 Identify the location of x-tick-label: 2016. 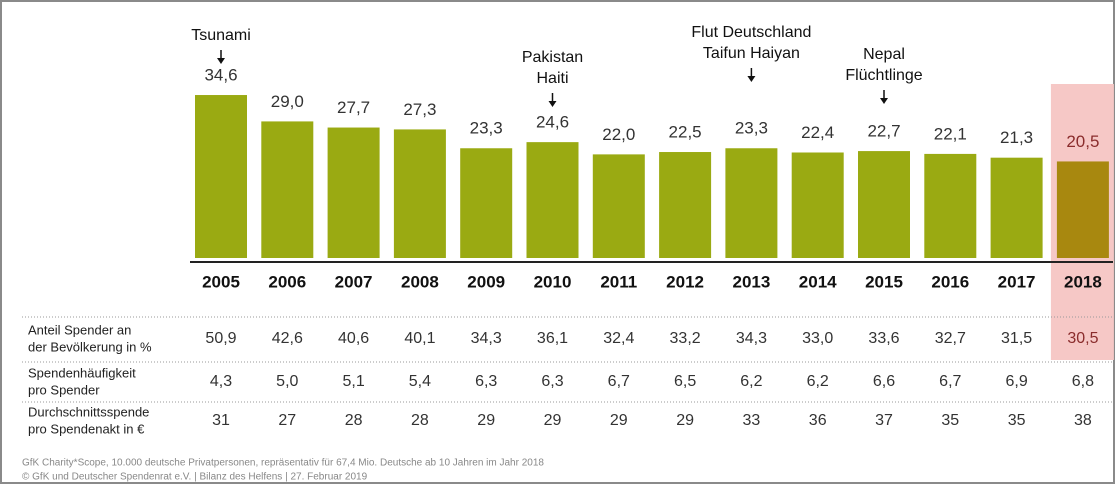
(950, 281).